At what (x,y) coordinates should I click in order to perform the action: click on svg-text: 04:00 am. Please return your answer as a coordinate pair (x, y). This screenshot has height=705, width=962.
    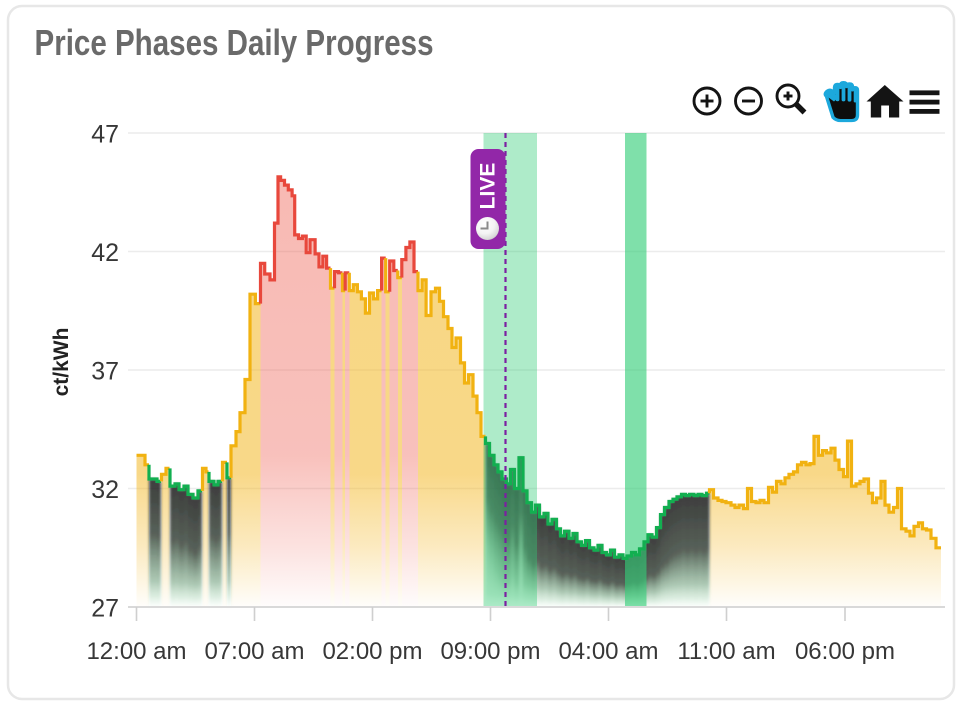
    Looking at the image, I should click on (608, 651).